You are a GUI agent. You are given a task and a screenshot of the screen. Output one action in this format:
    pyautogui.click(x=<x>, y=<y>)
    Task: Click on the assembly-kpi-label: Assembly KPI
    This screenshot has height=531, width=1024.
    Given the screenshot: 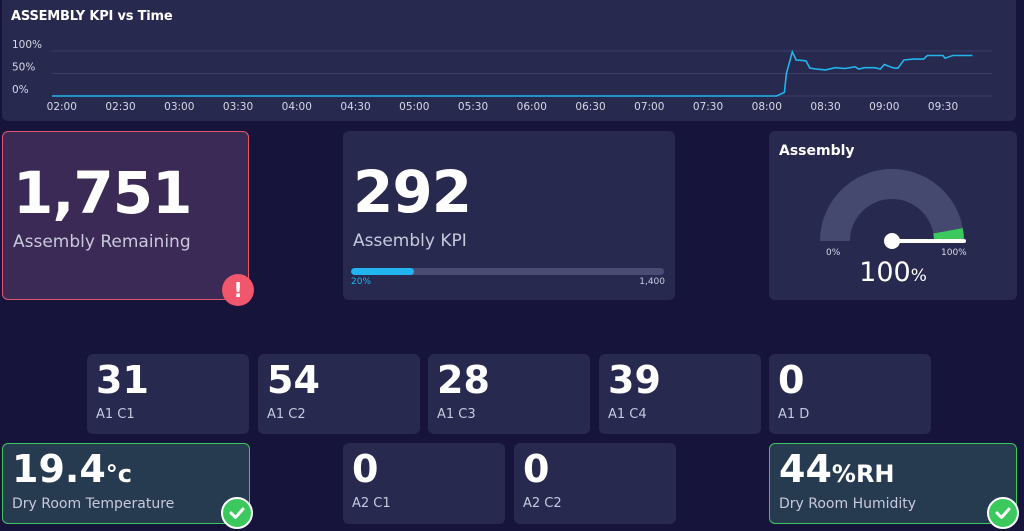 What is the action you would take?
    pyautogui.click(x=410, y=241)
    